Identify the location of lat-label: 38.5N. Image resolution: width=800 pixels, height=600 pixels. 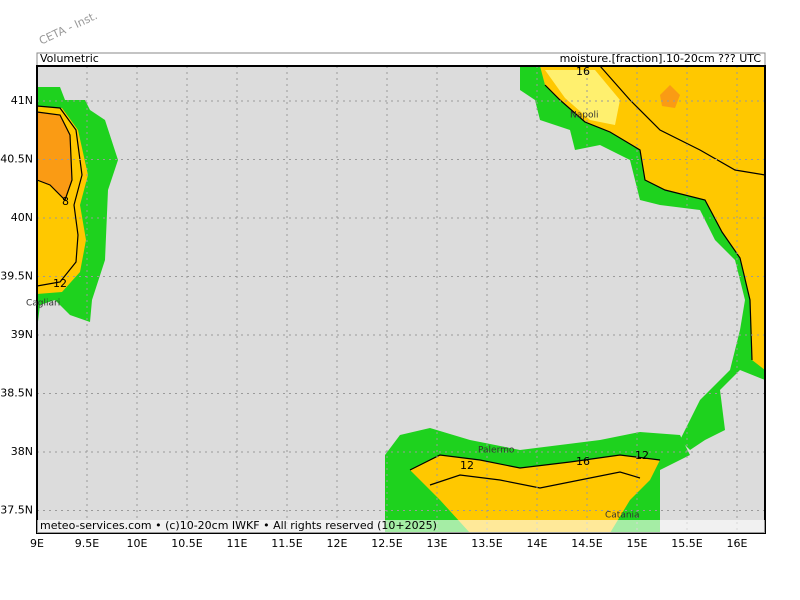
(16, 393).